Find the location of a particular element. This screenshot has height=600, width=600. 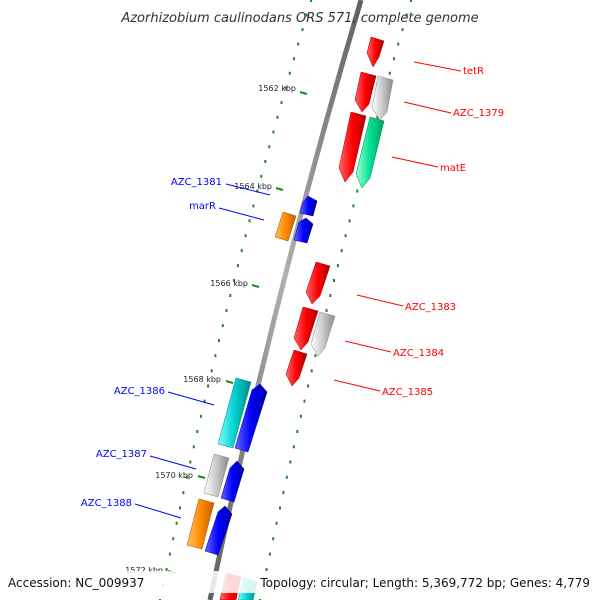

gene-azc1386 is located at coordinates (234, 413).